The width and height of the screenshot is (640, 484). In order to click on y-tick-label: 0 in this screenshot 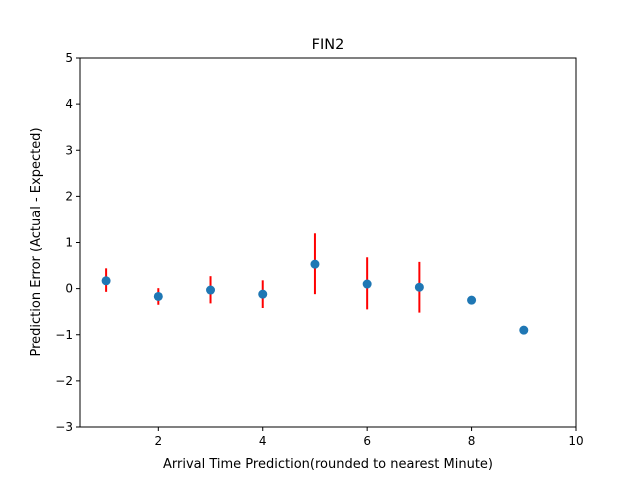, I will do `click(69, 289)`.